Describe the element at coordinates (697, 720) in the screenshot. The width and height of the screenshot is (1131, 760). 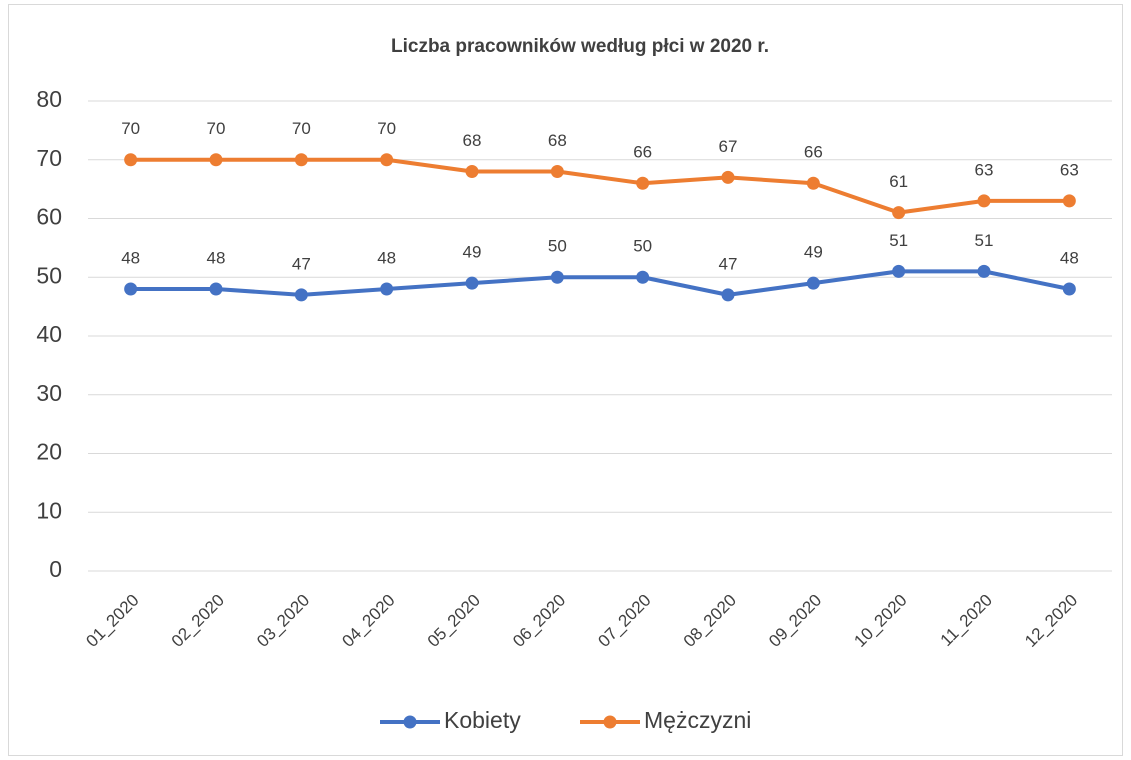
I see `legend-label: Mężczyzni` at that location.